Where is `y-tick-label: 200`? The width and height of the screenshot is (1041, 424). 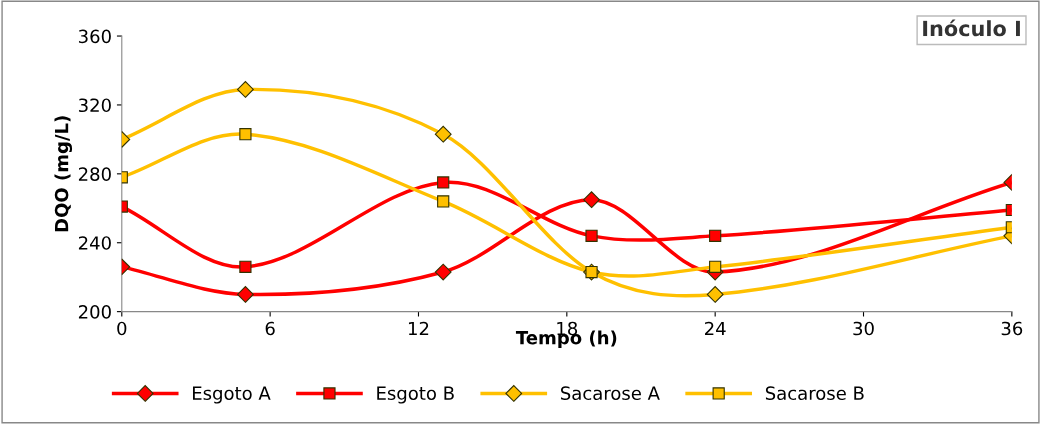 y-tick-label: 200 is located at coordinates (94, 312).